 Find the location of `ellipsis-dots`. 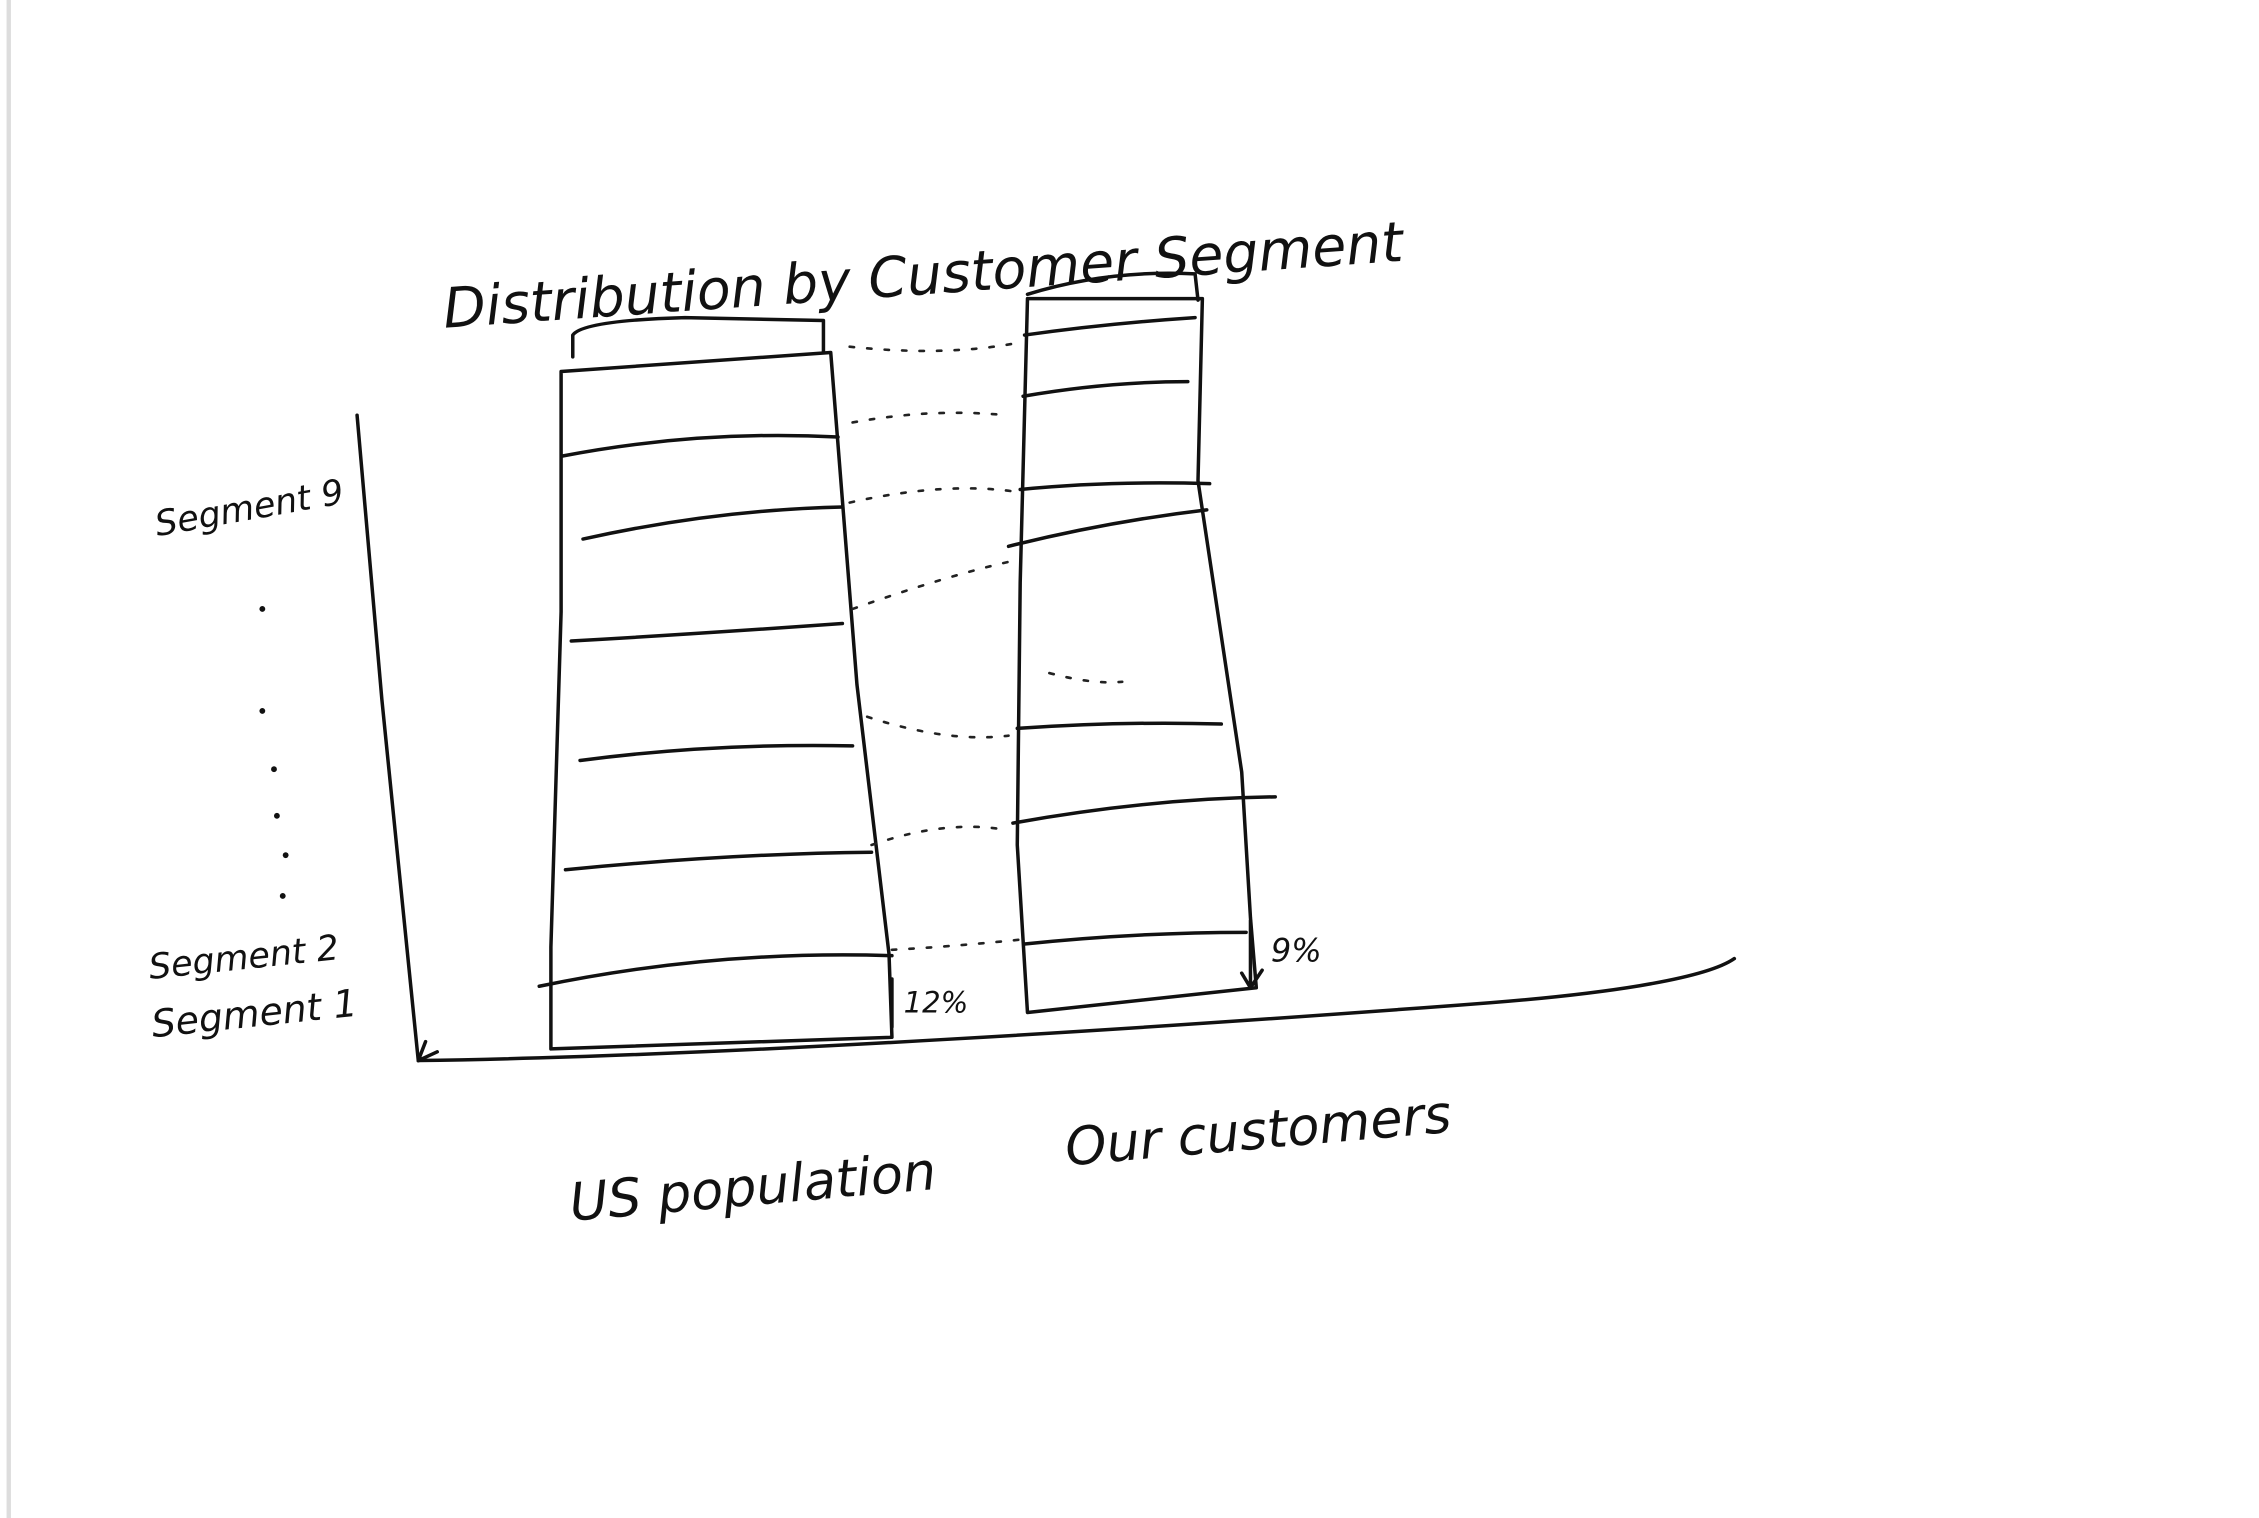

ellipsis-dots is located at coordinates (274, 752).